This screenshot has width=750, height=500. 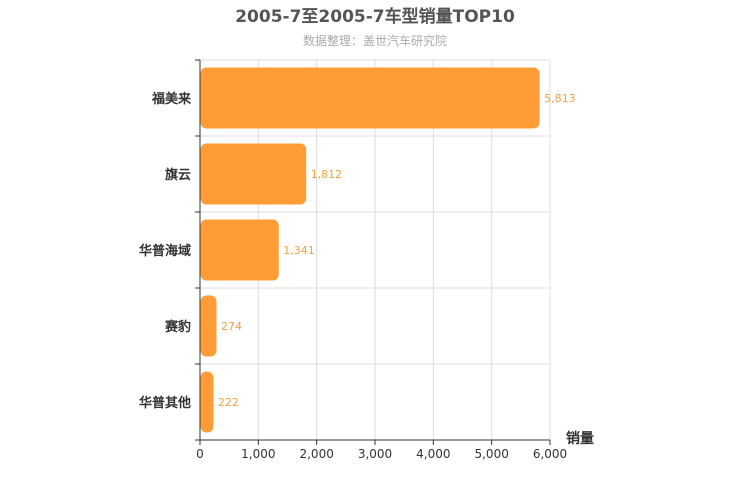 What do you see at coordinates (560, 98) in the screenshot?
I see `bar-value-label: 5,813` at bounding box center [560, 98].